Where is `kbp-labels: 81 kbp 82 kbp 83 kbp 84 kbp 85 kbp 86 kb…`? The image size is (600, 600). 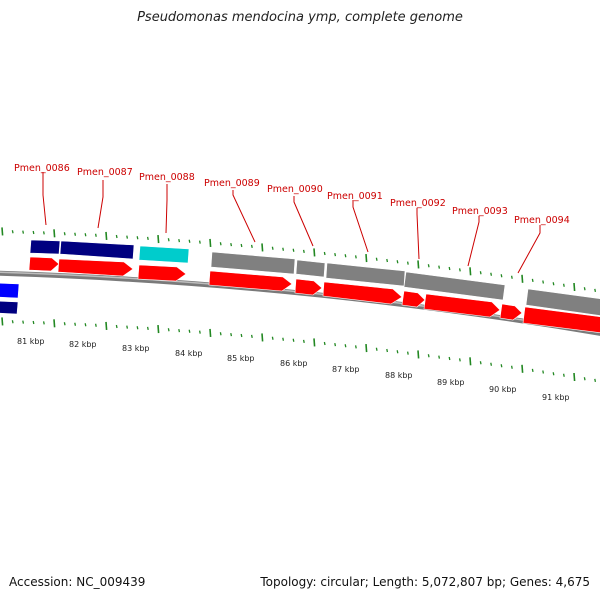
kbp-labels: 81 kbp 82 kbp 83 kbp 84 kbp 85 kbp 86 kb… is located at coordinates (293, 369).